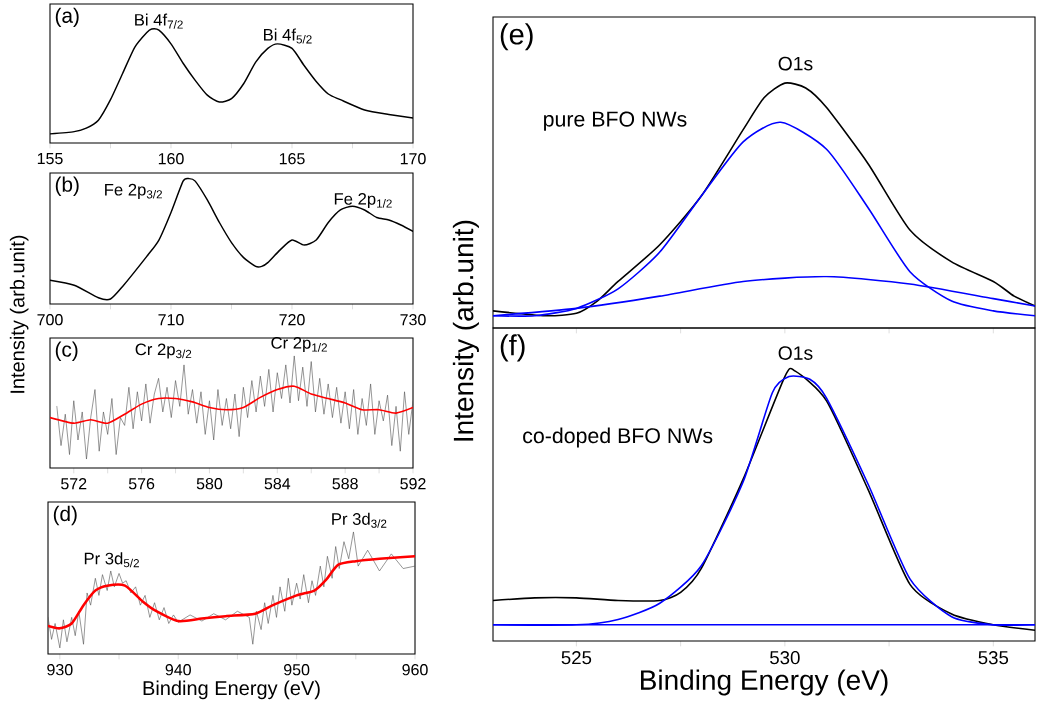 This screenshot has height=714, width=1038. Describe the element at coordinates (413, 320) in the screenshot. I see `x-tick-label: 730` at that location.